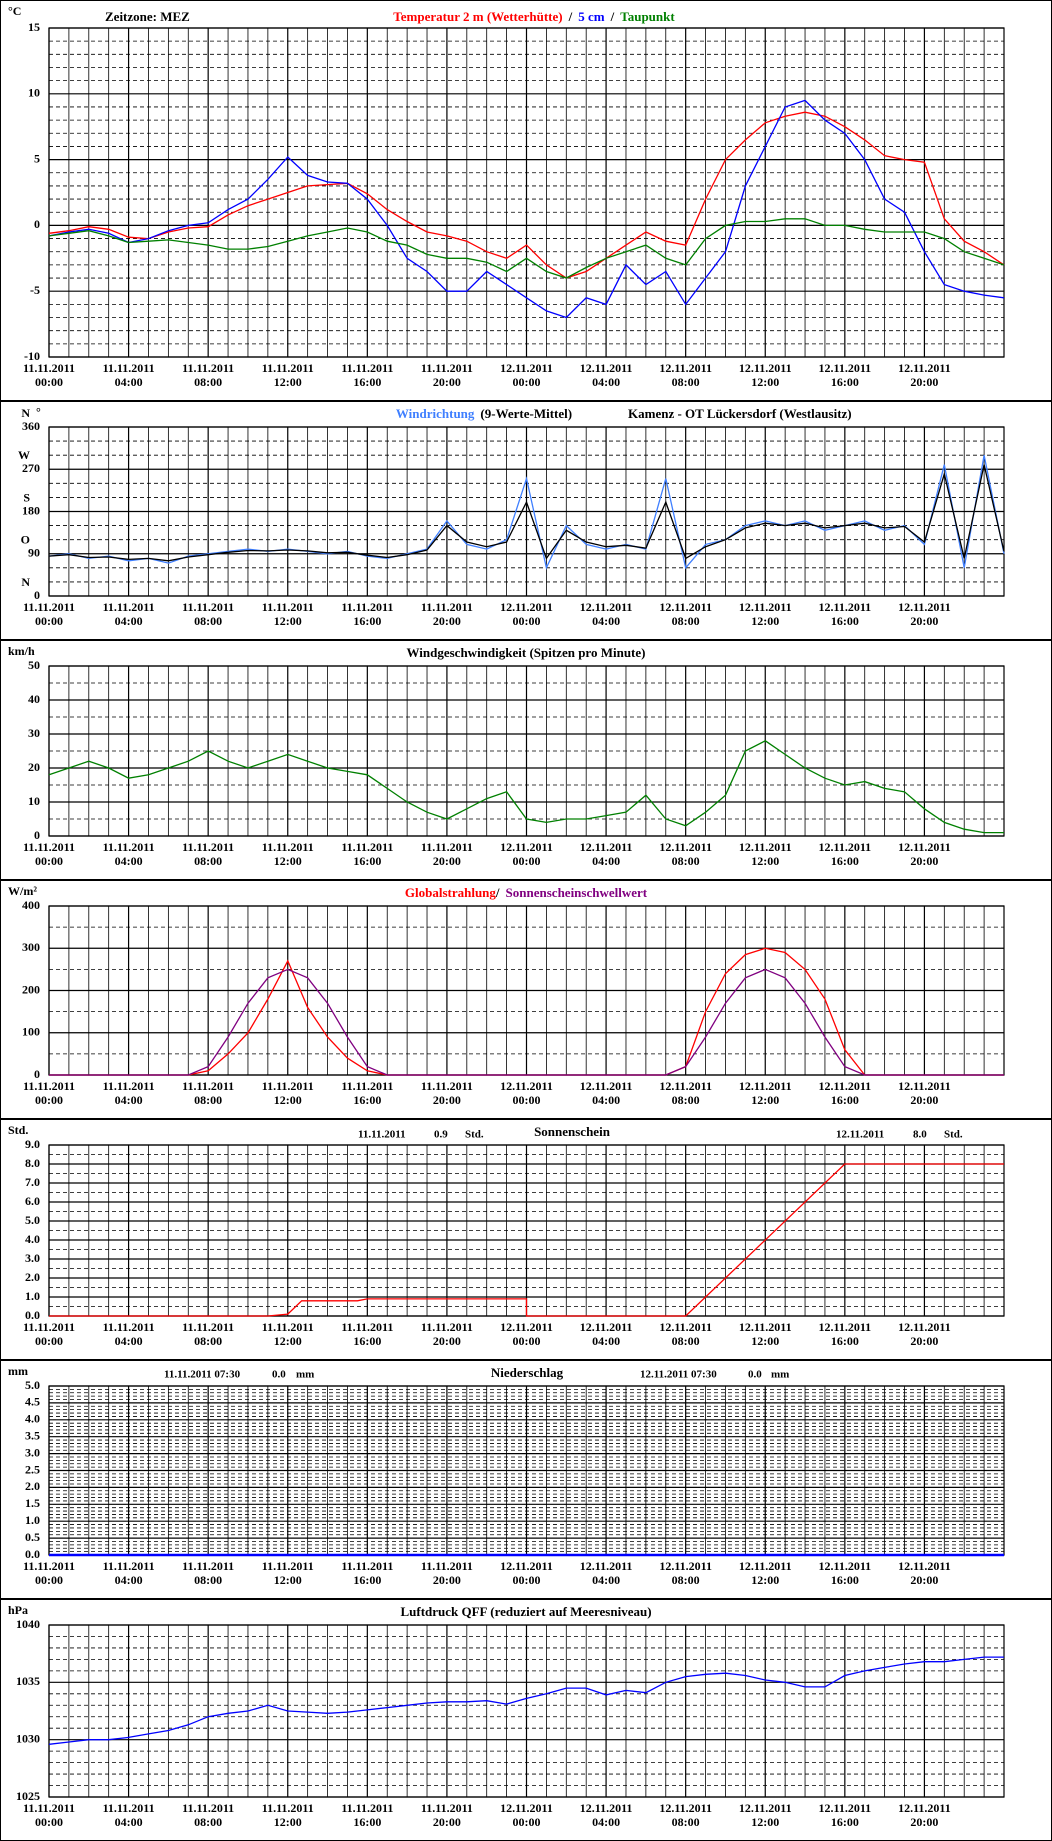 The width and height of the screenshot is (1052, 1841). I want to click on plot-border, so click(526, 1711).